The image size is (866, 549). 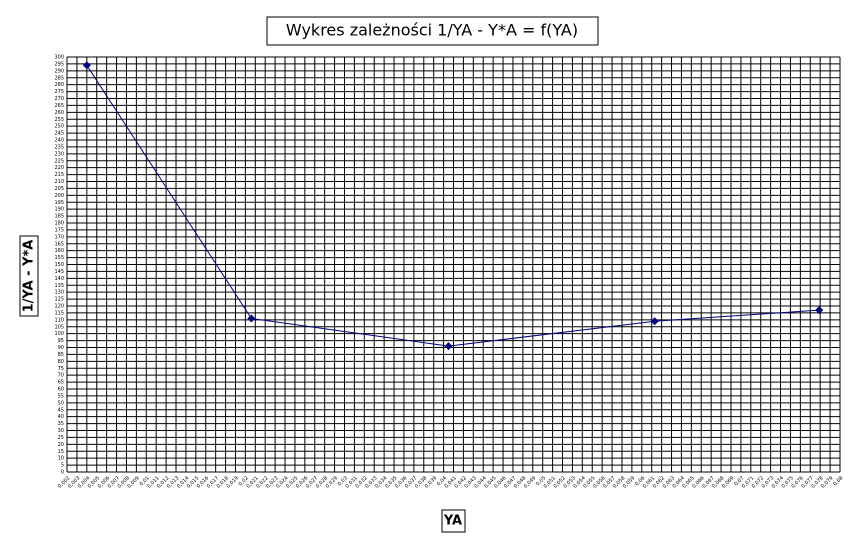 What do you see at coordinates (61, 383) in the screenshot?
I see `y-tick-label: 65` at bounding box center [61, 383].